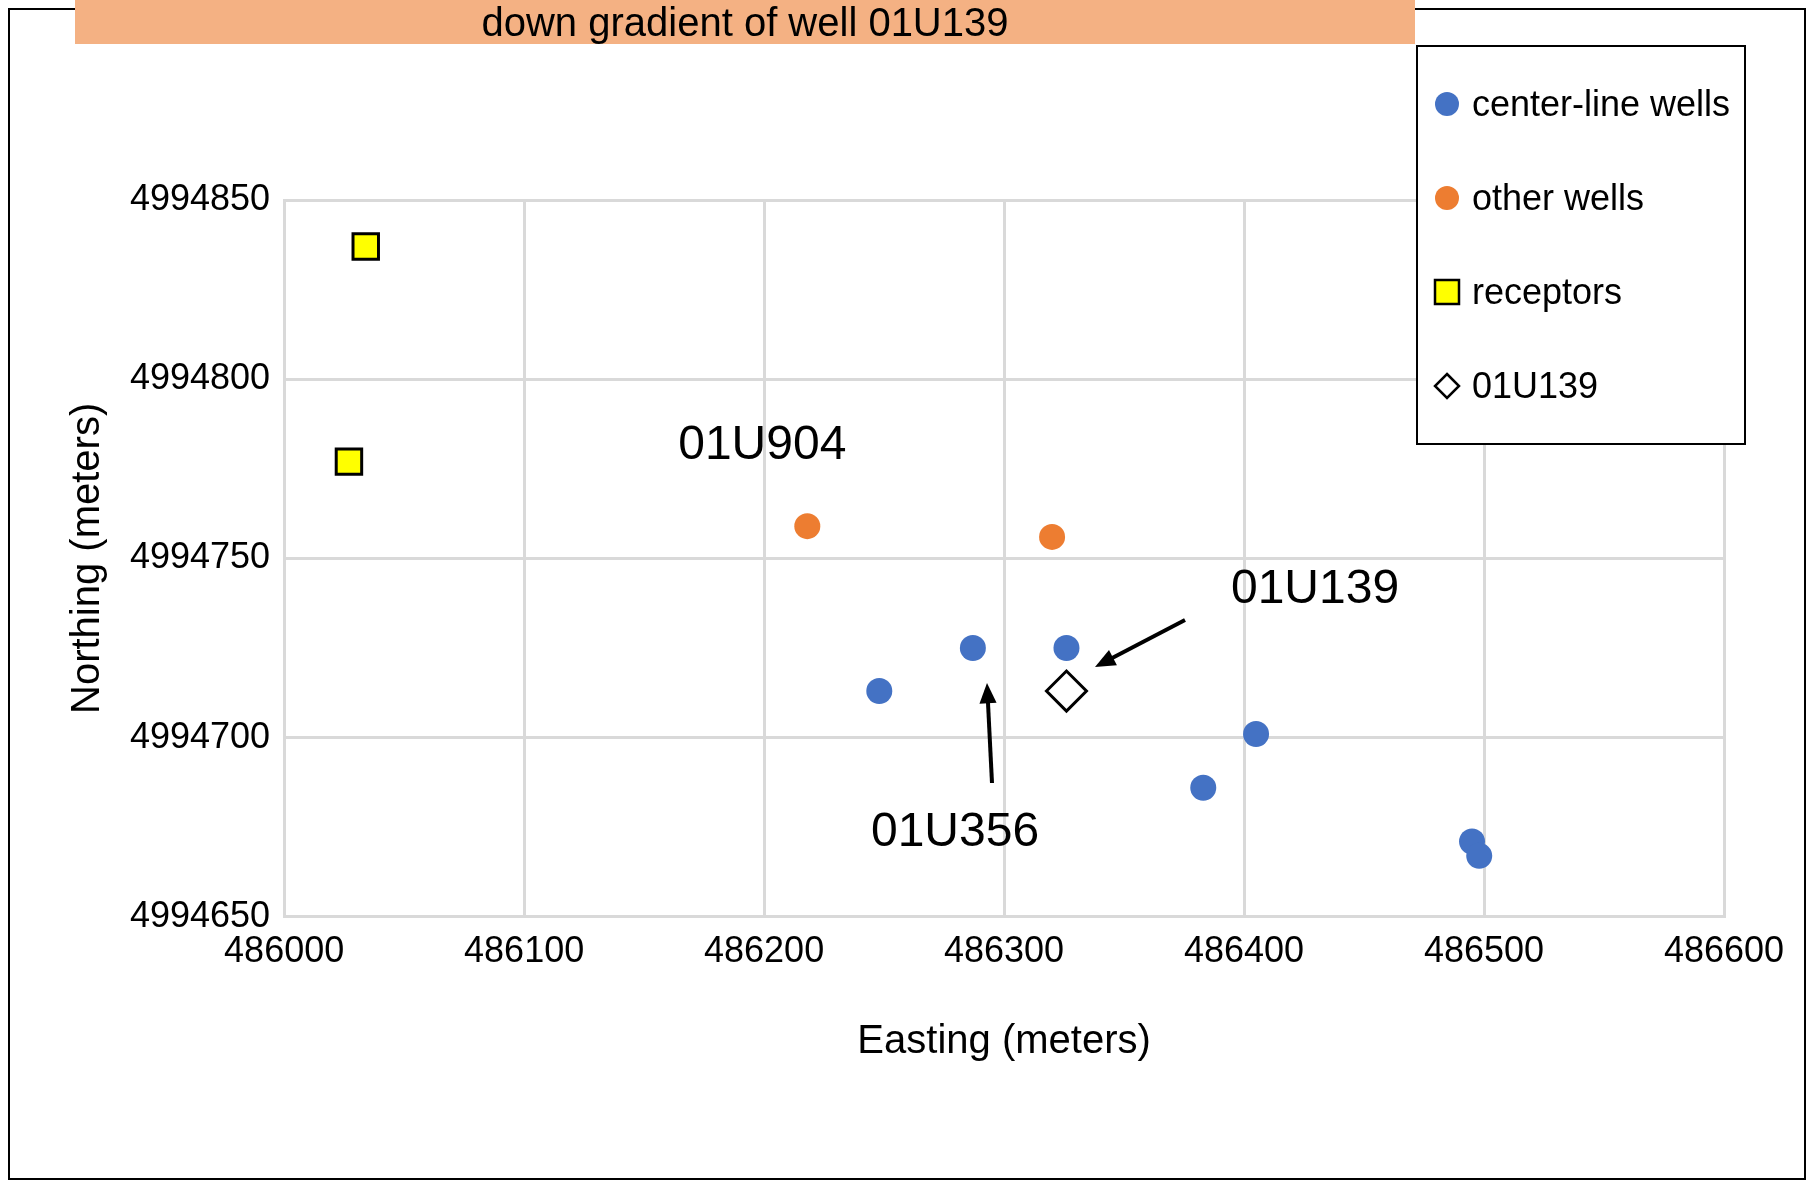  Describe the element at coordinates (85, 558) in the screenshot. I see `y-axis-title: Northing (meters)` at that location.